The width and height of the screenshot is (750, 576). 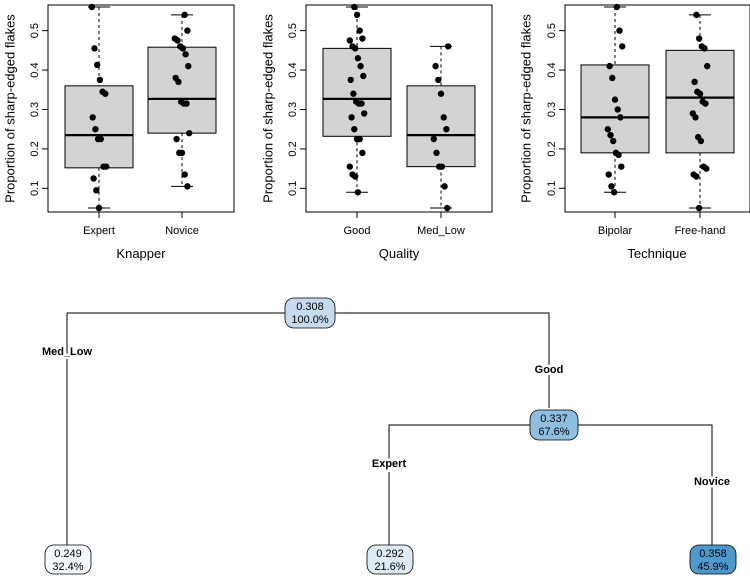 What do you see at coordinates (553, 432) in the screenshot?
I see `tree-node-good-percent: 67.6%` at bounding box center [553, 432].